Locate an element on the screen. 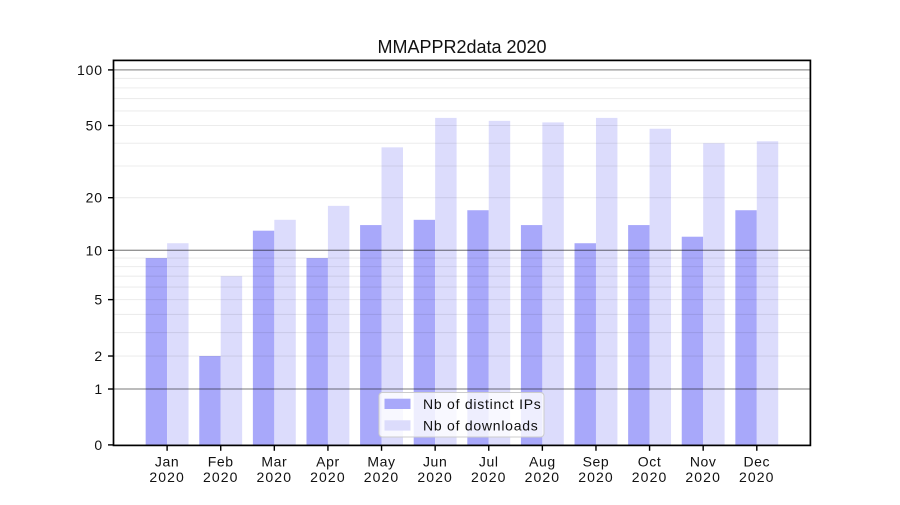  svg-text: Apr is located at coordinates (328, 462).